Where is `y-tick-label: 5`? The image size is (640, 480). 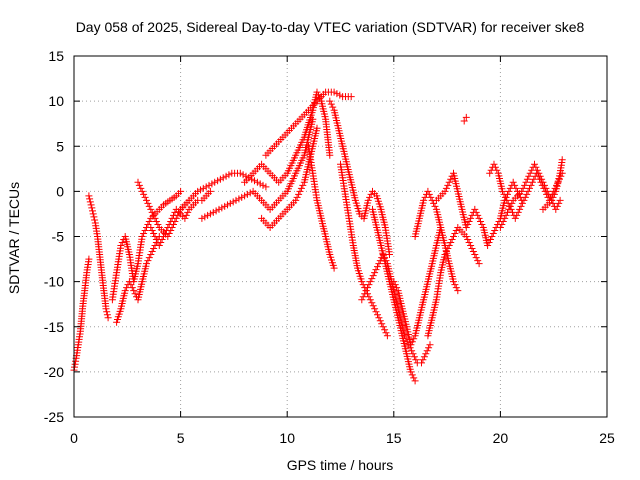
y-tick-label: 5 is located at coordinates (60, 146).